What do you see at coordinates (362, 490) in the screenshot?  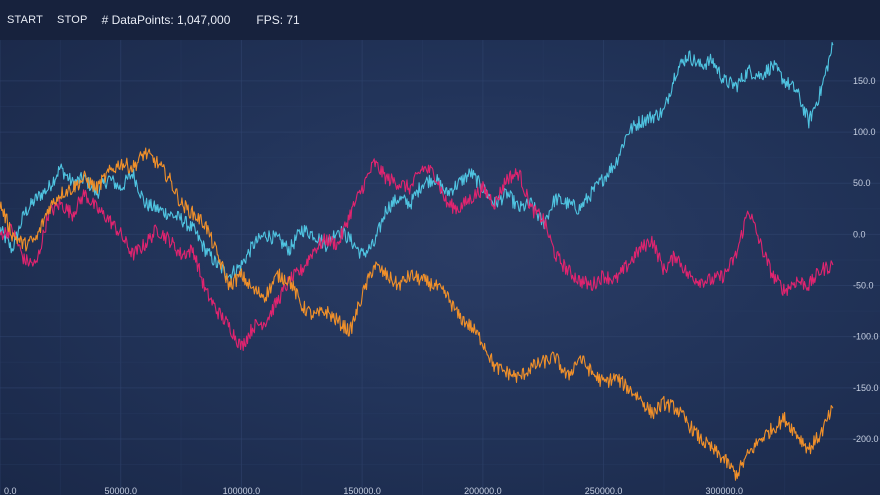 I see `x-tick-label: 150000.0` at bounding box center [362, 490].